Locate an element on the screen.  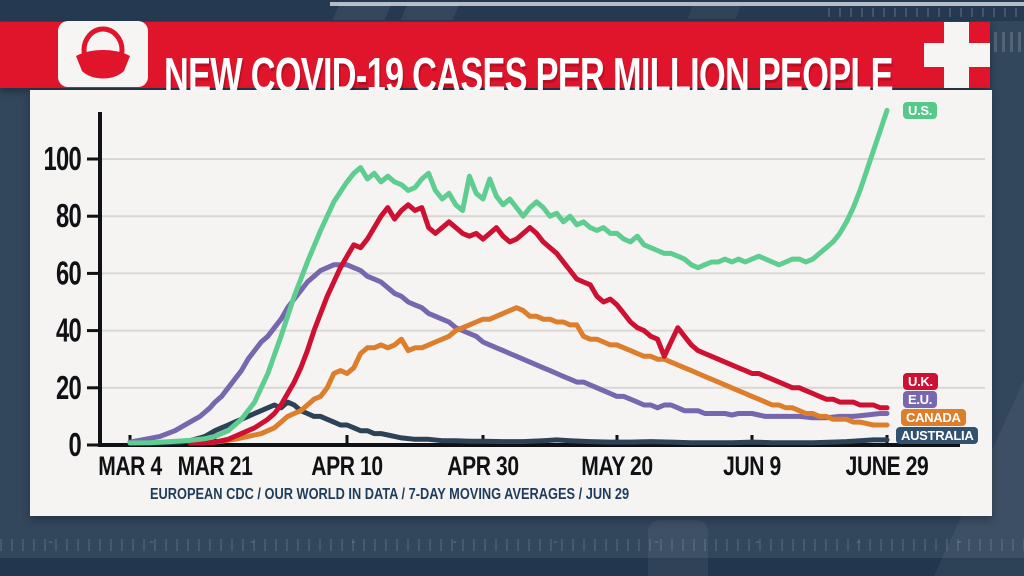
legend-australia-badge: AUSTRALIA is located at coordinates (937, 435).